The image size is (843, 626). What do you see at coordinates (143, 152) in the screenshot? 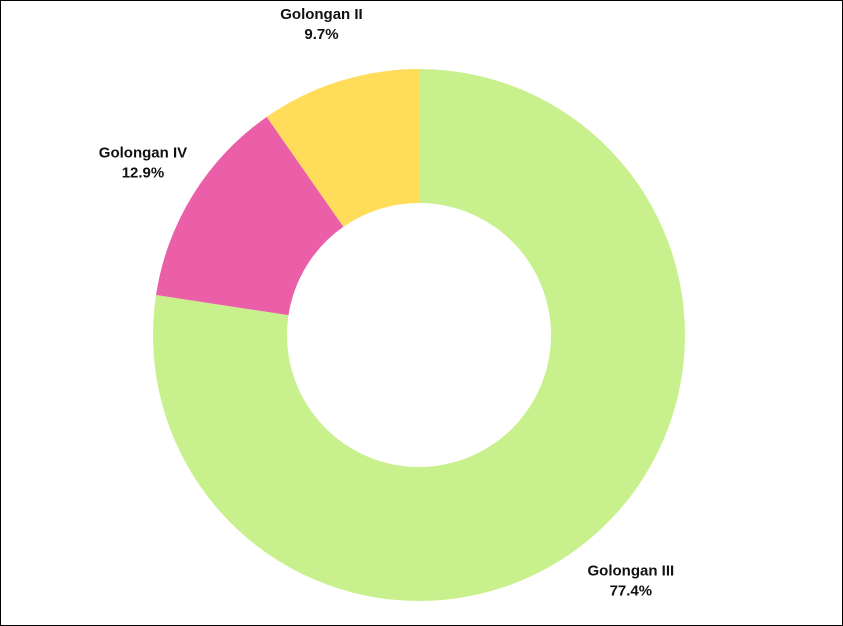
I see `slice-label: Golongan IV` at bounding box center [143, 152].